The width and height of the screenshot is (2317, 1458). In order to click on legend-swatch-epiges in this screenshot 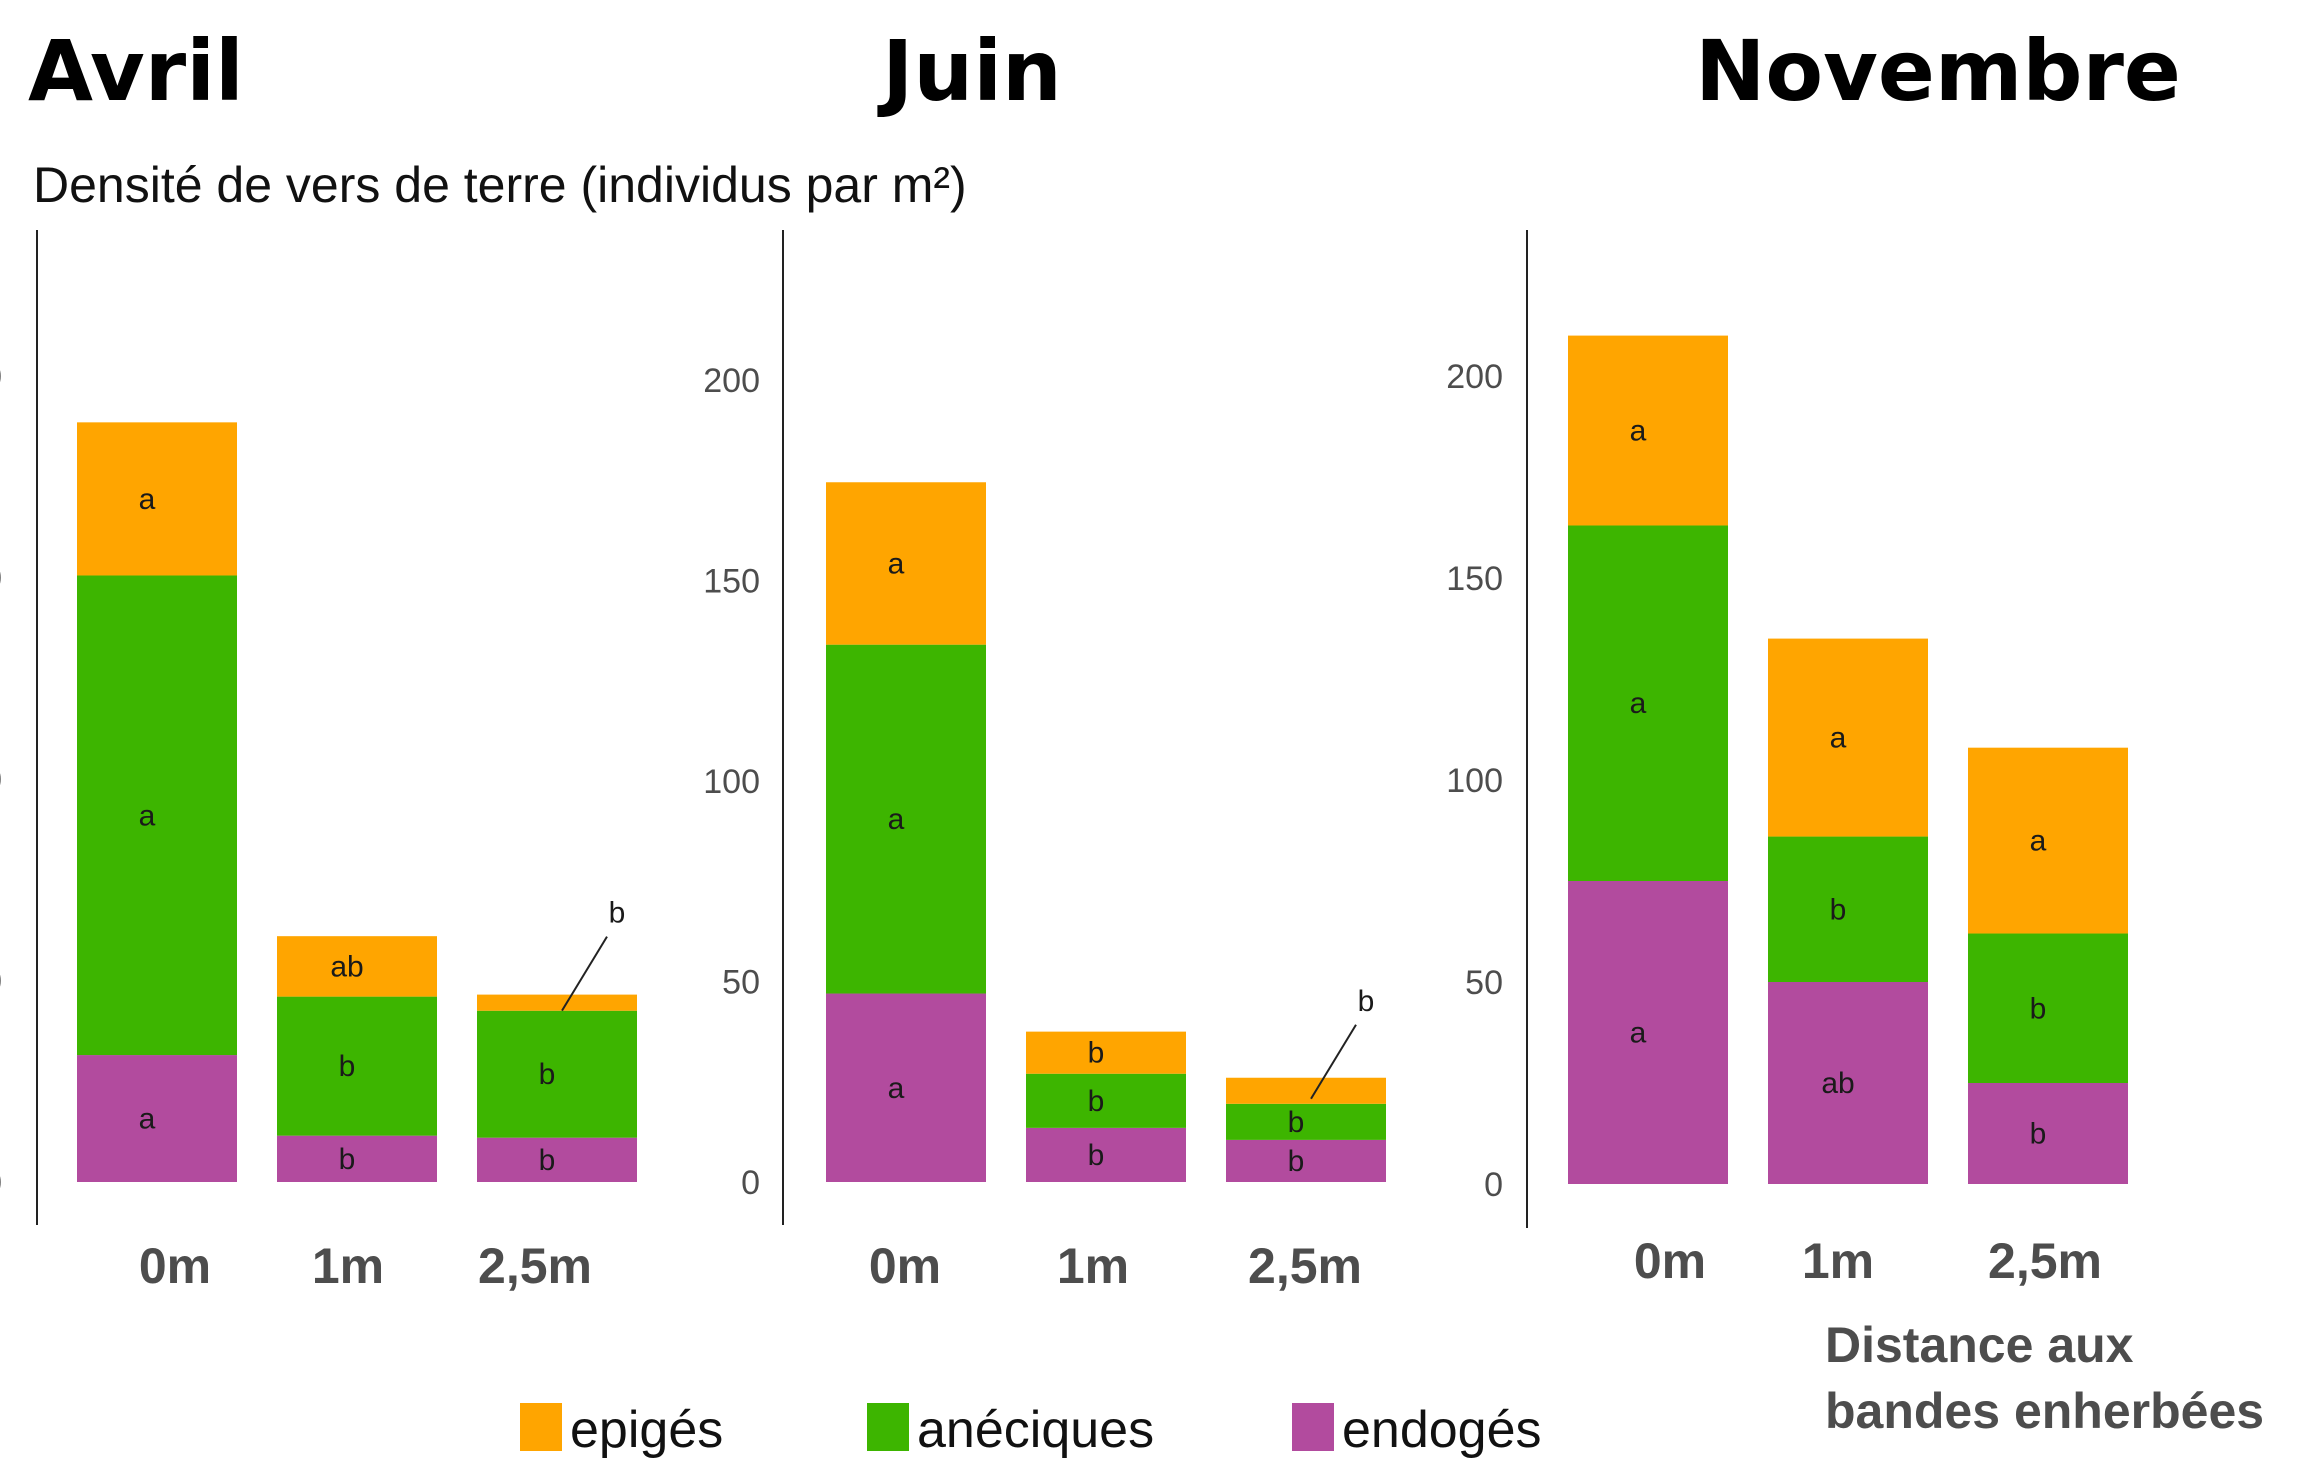, I will do `click(541, 1427)`.